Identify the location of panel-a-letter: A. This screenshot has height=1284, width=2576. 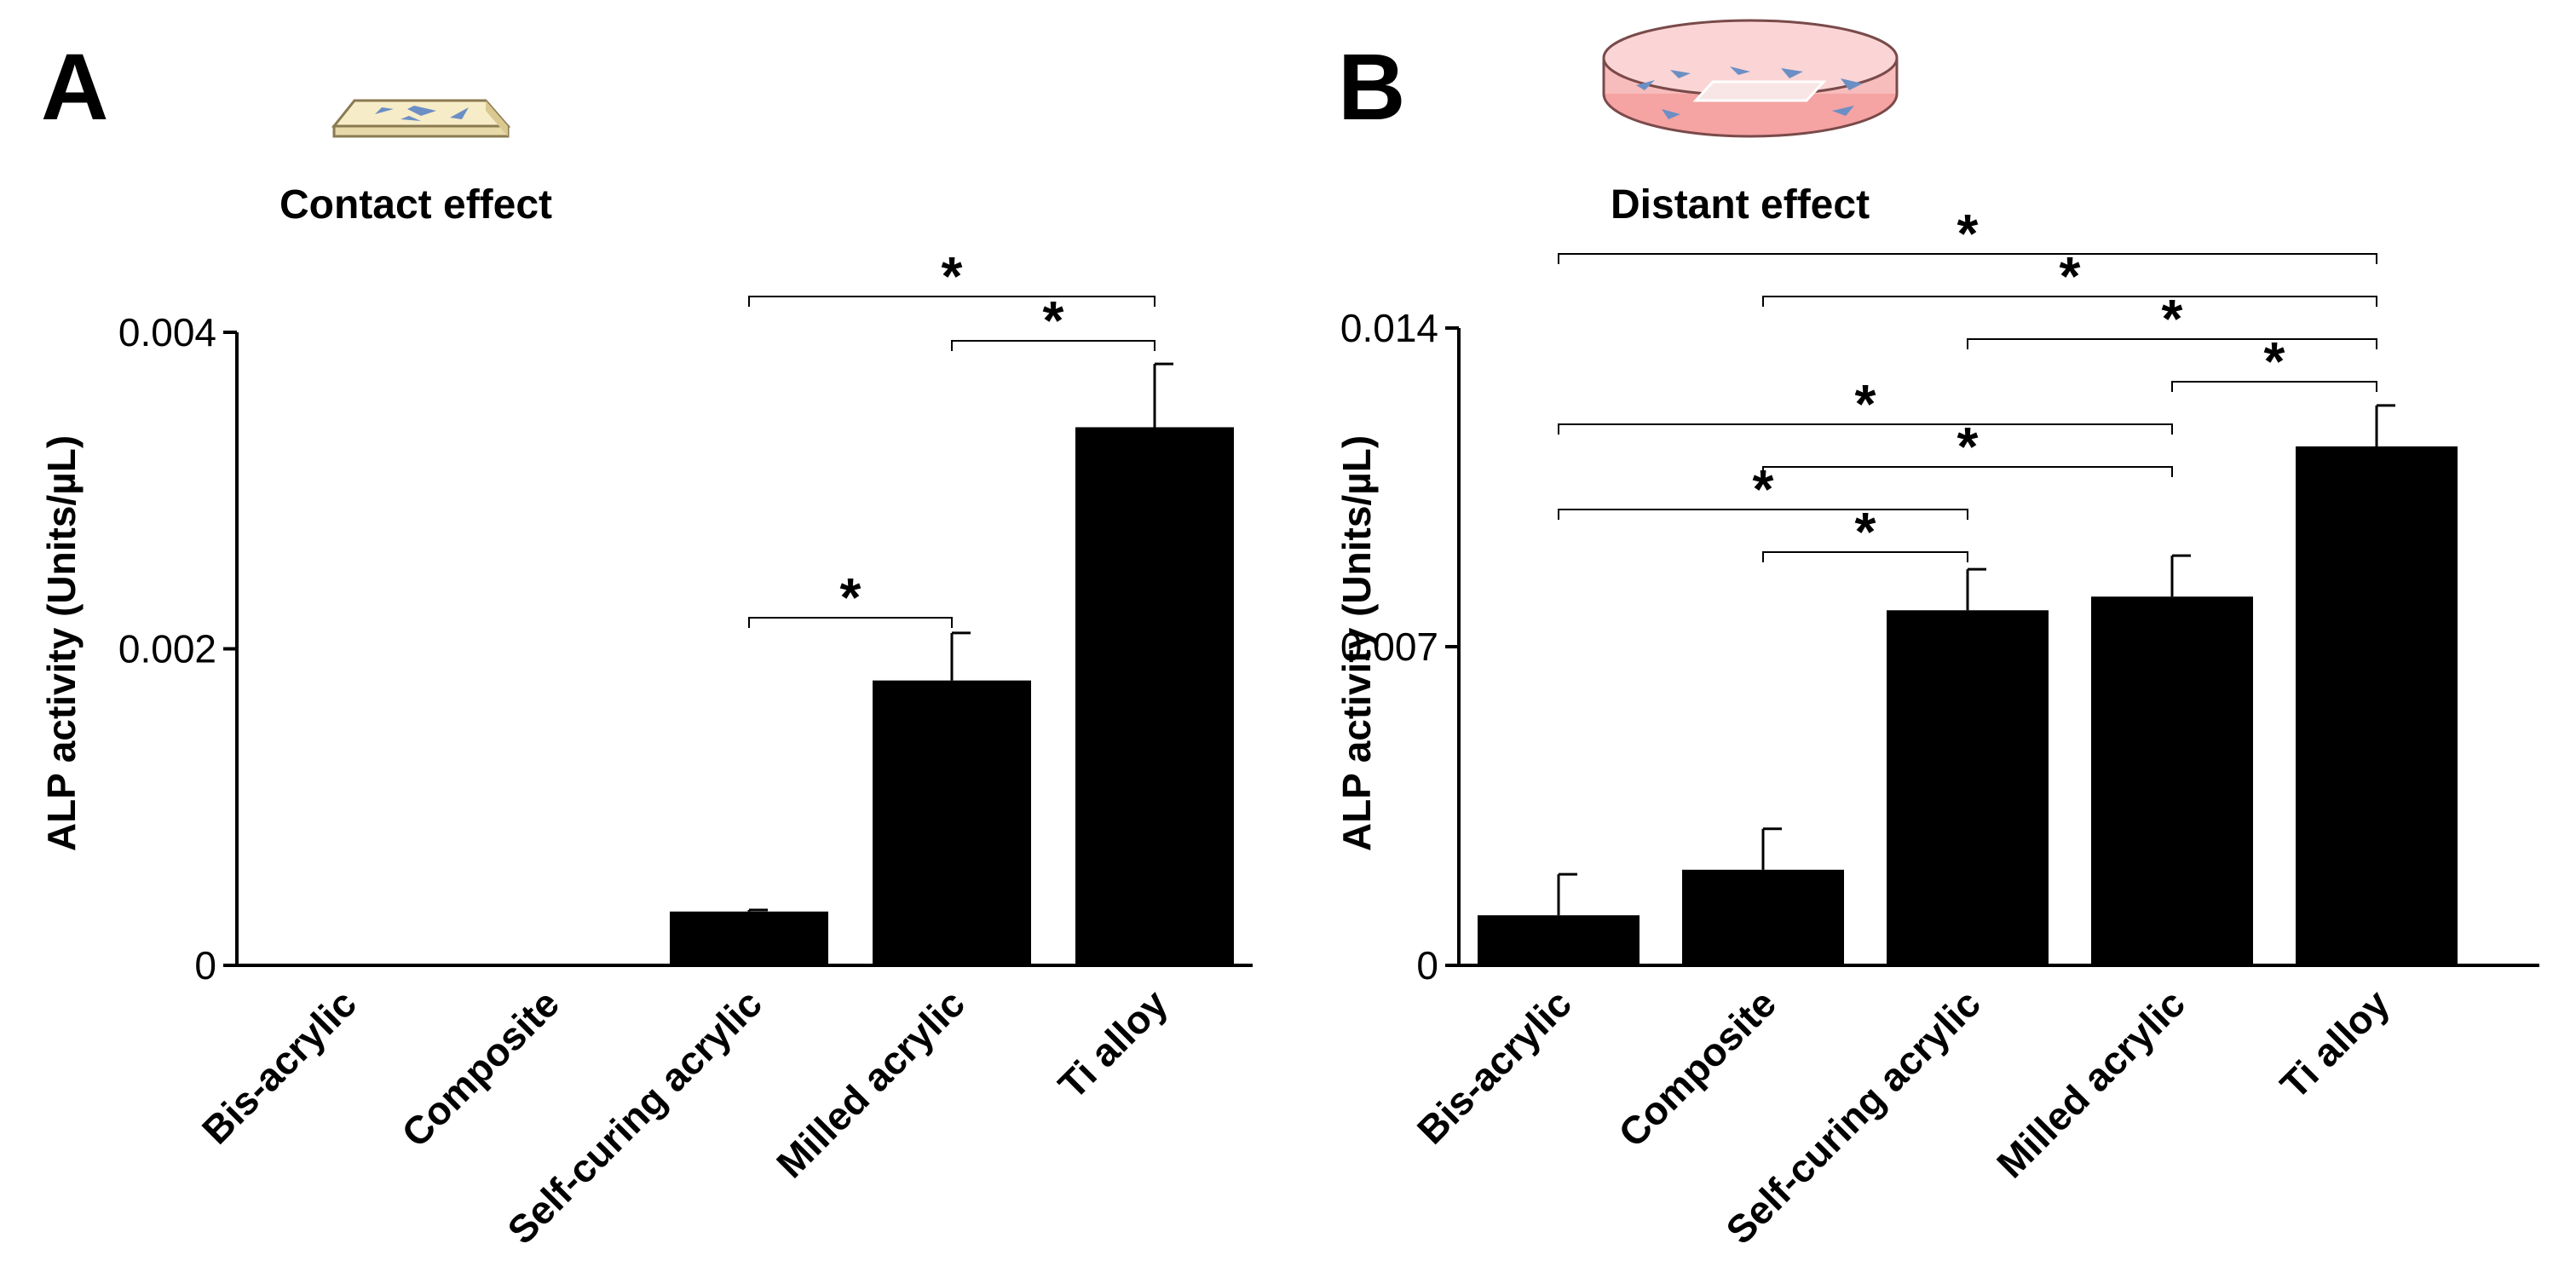
(74, 87).